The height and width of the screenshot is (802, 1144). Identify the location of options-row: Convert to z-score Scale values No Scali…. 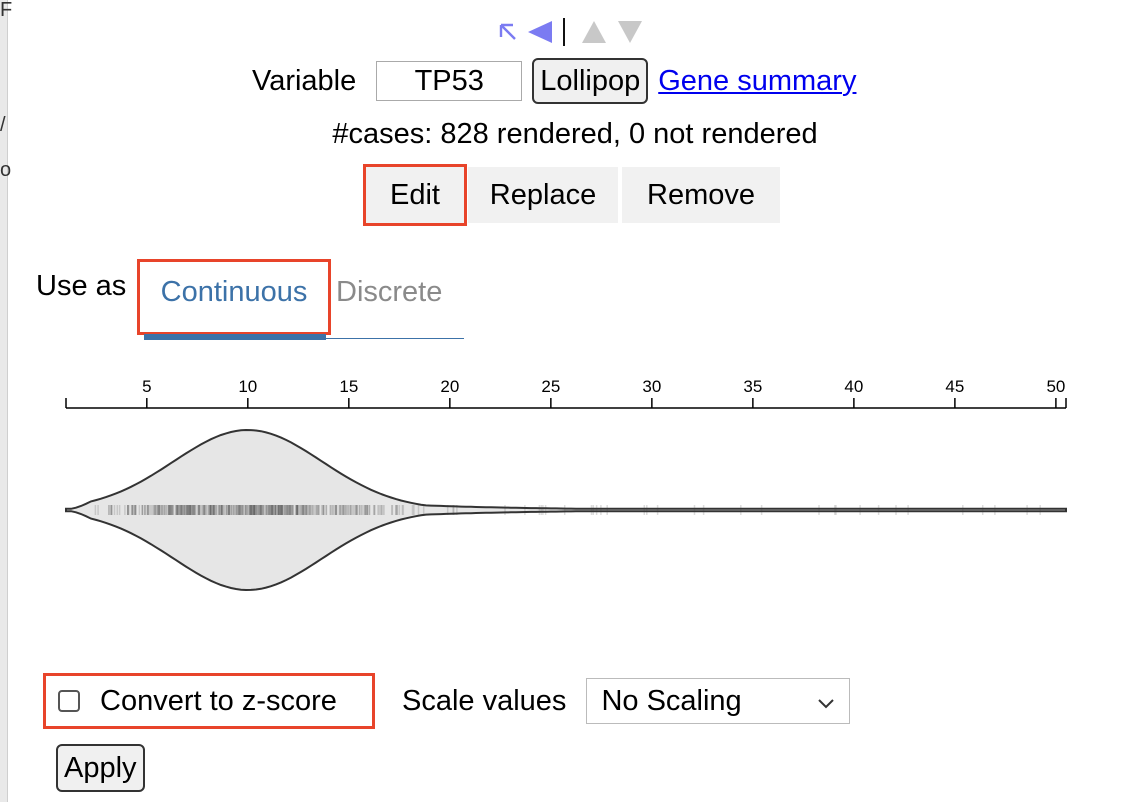
(447, 701).